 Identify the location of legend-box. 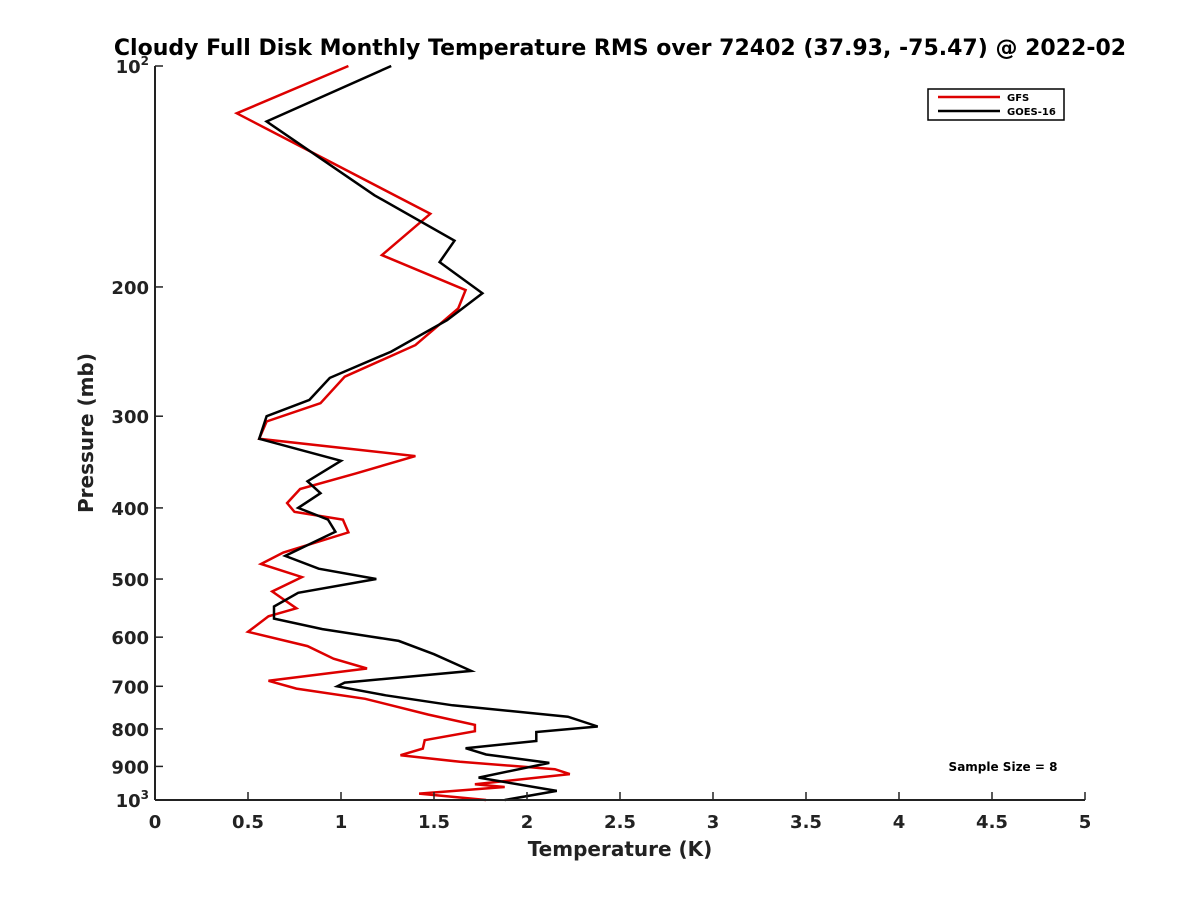
(996, 104).